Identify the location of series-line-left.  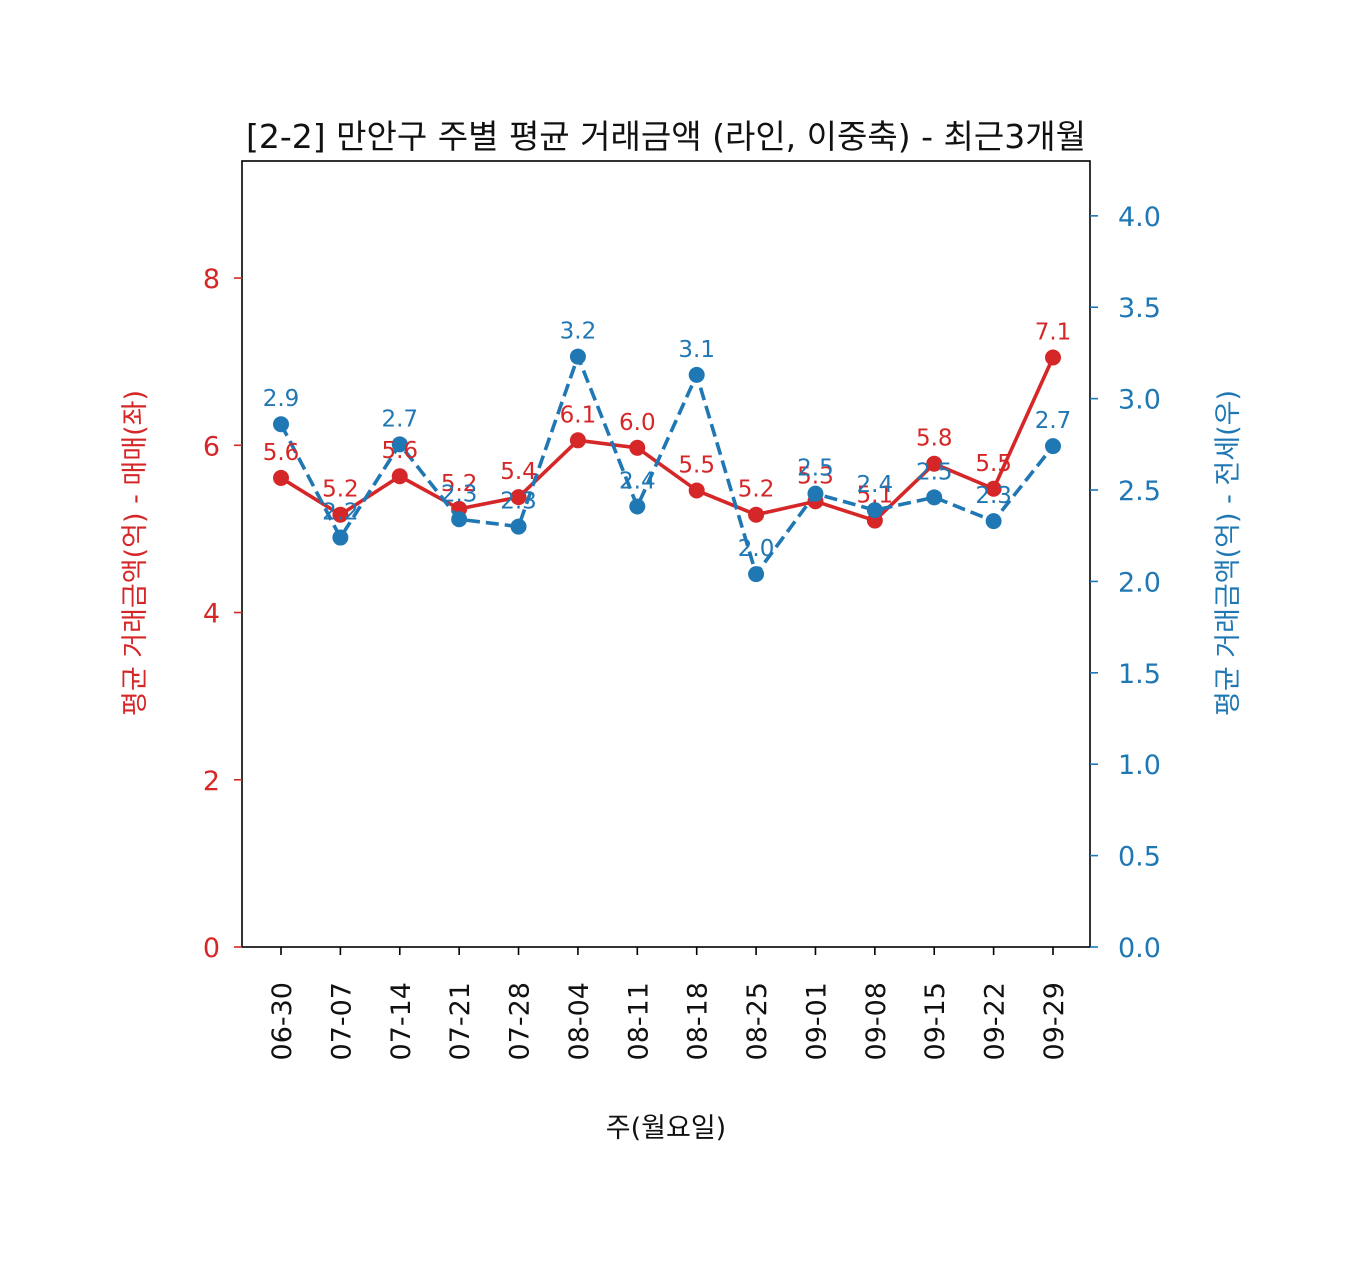
(667, 439).